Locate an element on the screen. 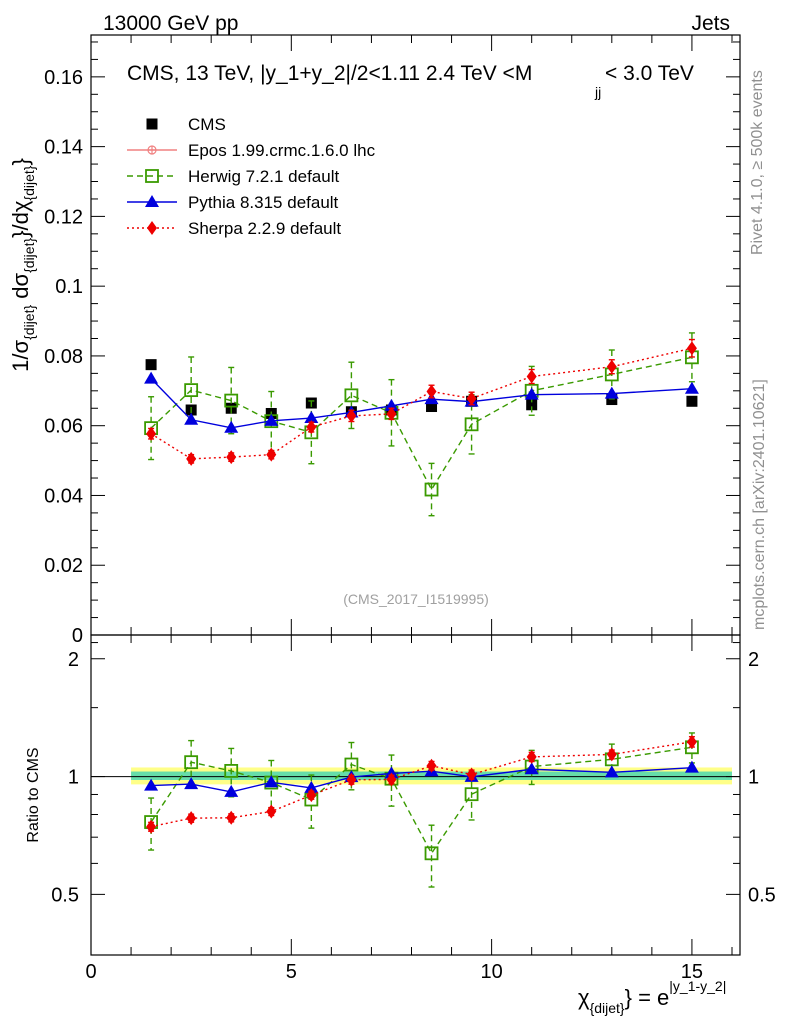 Image resolution: width=786 pixels, height=1024 pixels. pythia-ratio-line is located at coordinates (421, 779).